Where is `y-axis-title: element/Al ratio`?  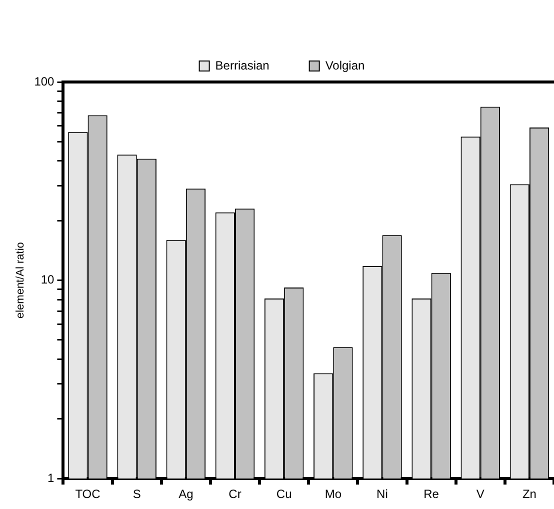
y-axis-title: element/Al ratio is located at coordinates (20, 280).